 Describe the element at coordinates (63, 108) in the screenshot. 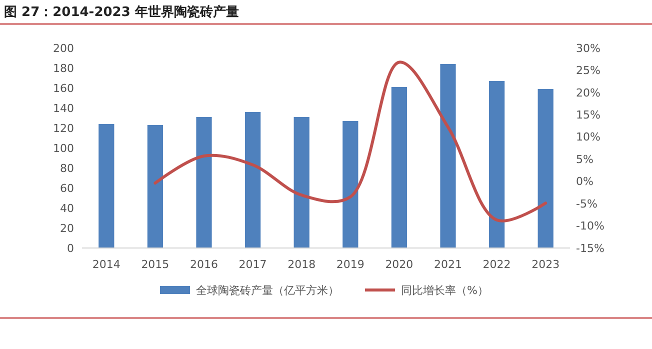

I see `y-tick-label: 140` at that location.